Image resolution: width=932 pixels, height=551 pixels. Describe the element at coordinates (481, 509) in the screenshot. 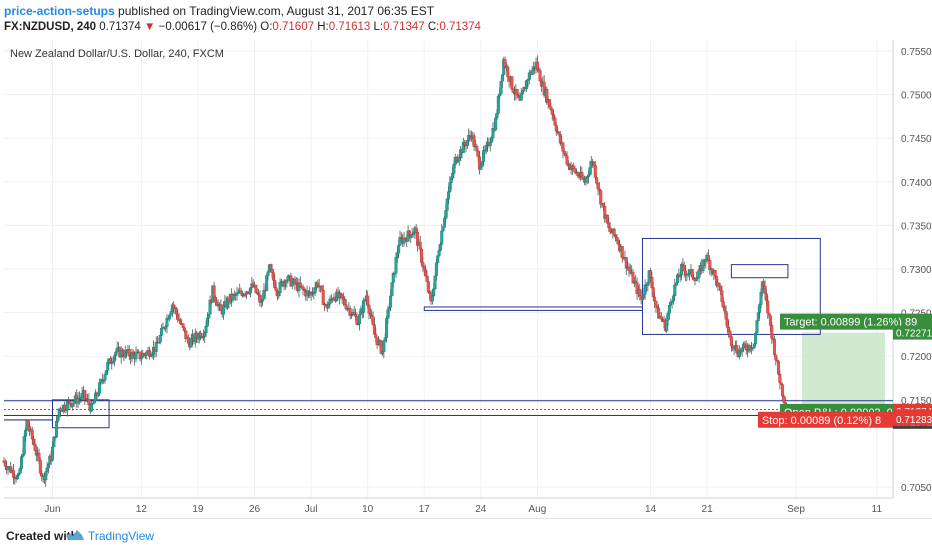

I see `x-tick-label: 24` at that location.